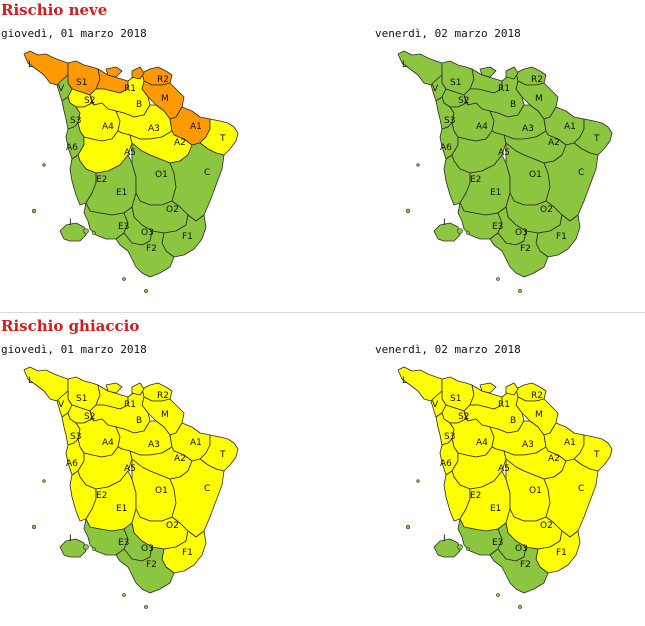  I want to click on zone-label: M, so click(165, 99).